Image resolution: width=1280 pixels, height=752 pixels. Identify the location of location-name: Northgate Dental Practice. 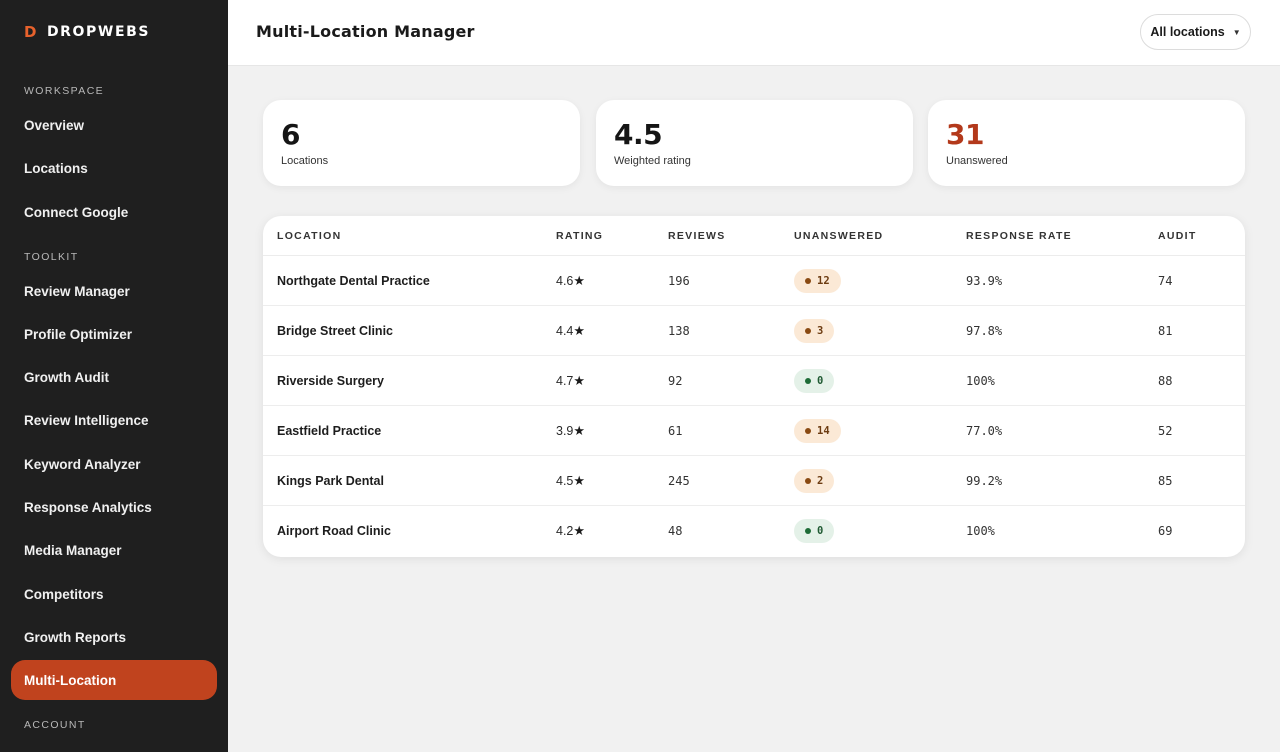
(353, 281).